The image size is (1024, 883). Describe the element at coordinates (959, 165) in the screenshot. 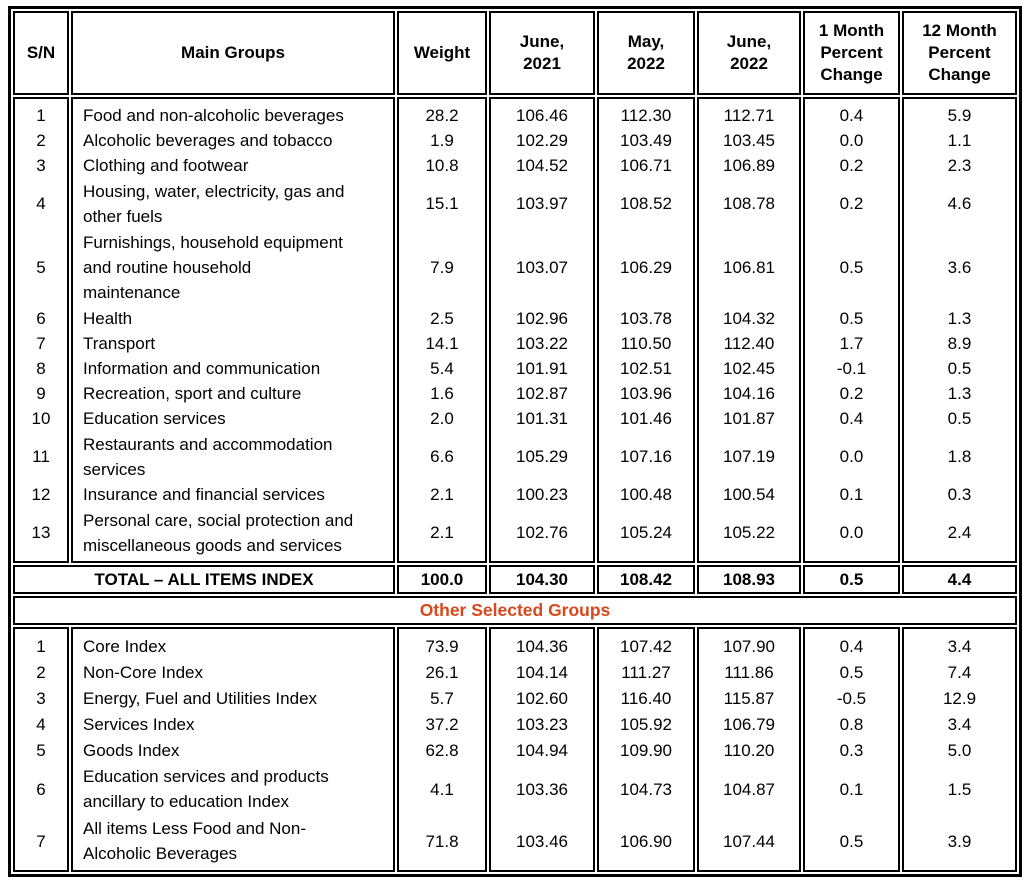

I see `pct-12m-cell: 2.3` at that location.